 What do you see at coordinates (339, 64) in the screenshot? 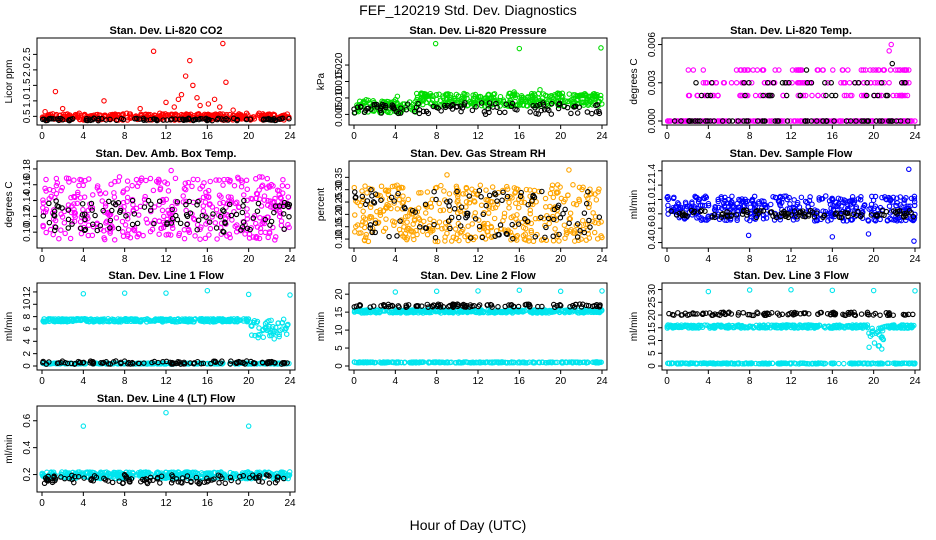
I see `y-tick-label: 0.020` at bounding box center [339, 64].